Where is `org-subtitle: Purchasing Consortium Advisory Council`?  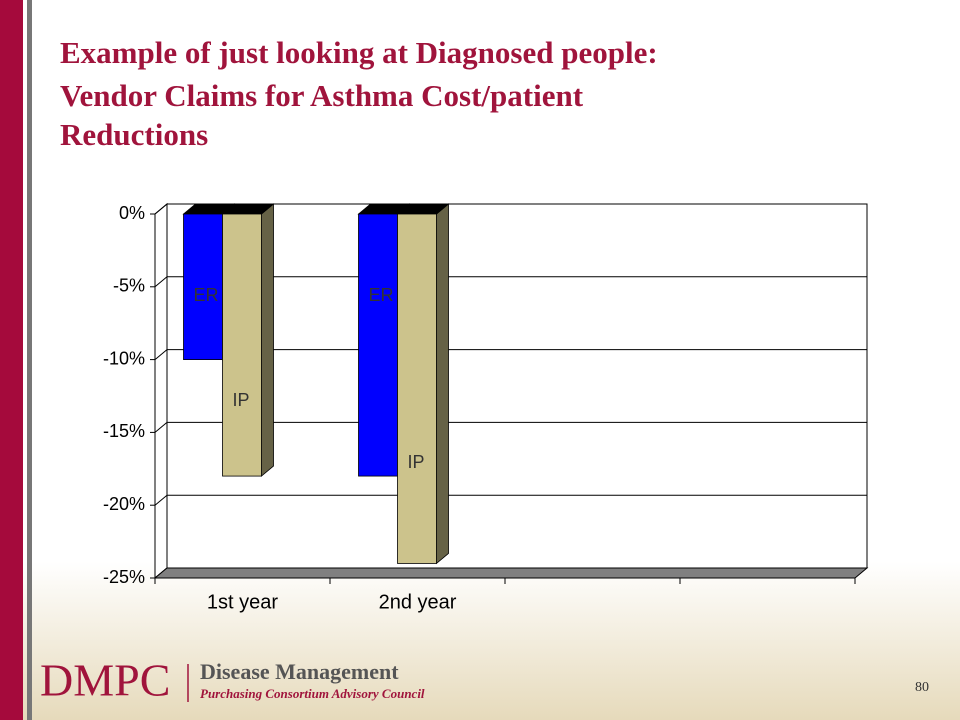
org-subtitle: Purchasing Consortium Advisory Council is located at coordinates (312, 693).